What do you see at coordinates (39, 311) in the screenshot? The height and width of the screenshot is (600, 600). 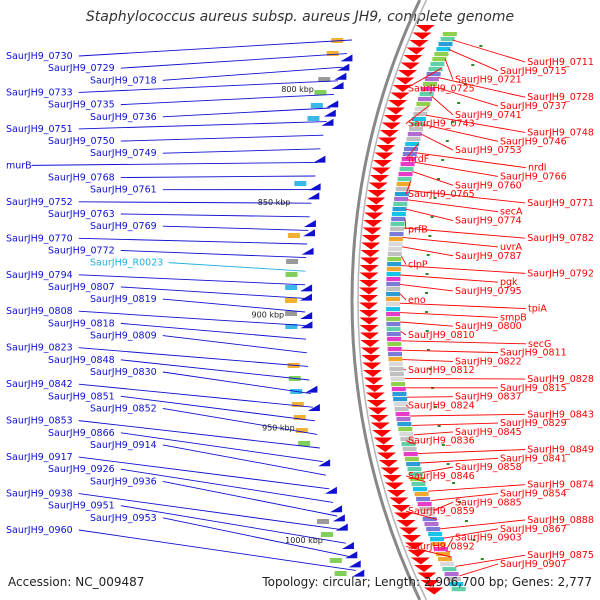 I see `gene-label-left: SaurJH9_0808` at bounding box center [39, 311].